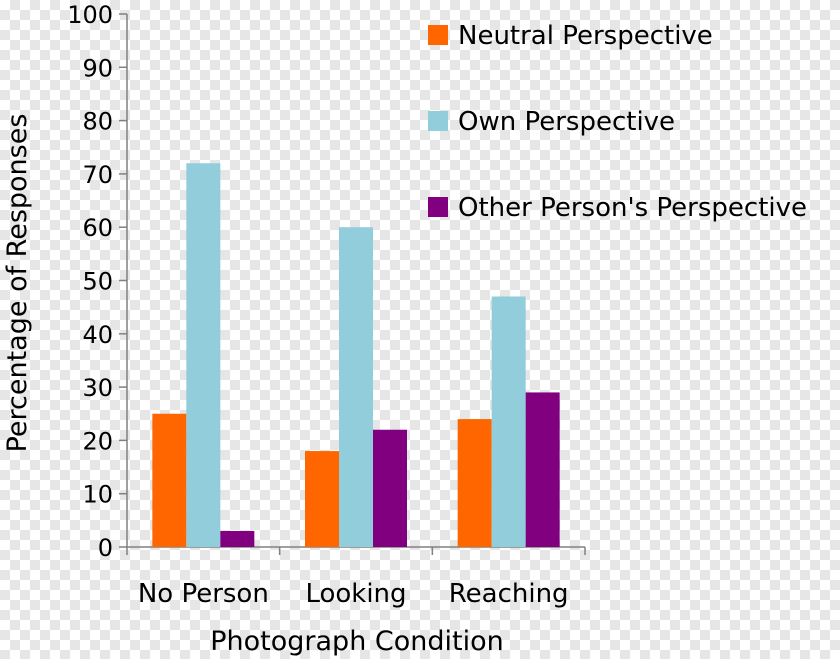  Describe the element at coordinates (17, 283) in the screenshot. I see `y-axis-title: Percentage of Responses` at that location.